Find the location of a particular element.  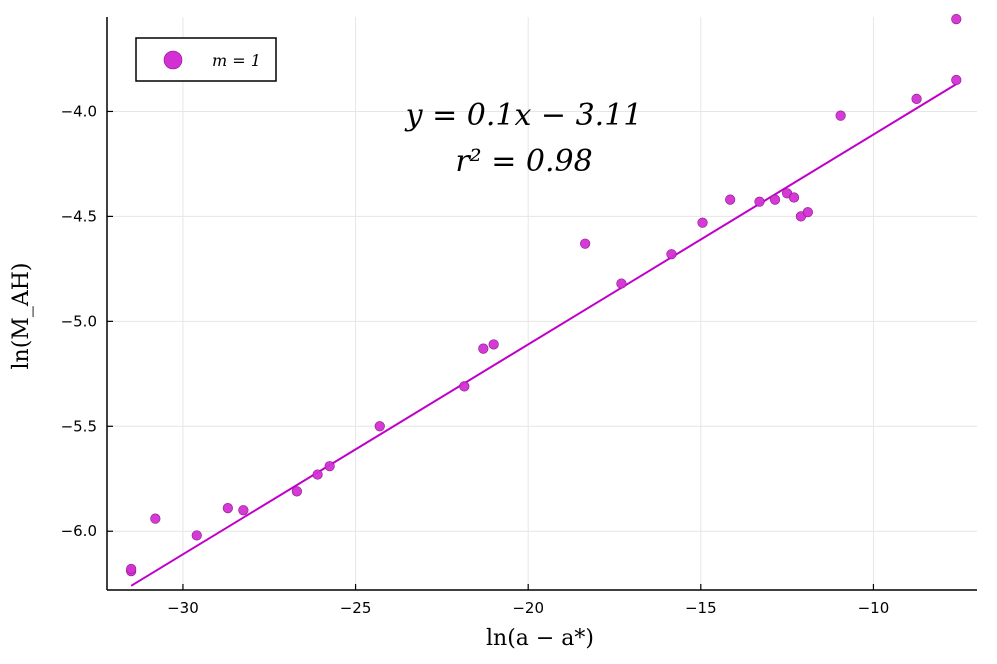

y-tick-label: −4.0 is located at coordinates (79, 111).